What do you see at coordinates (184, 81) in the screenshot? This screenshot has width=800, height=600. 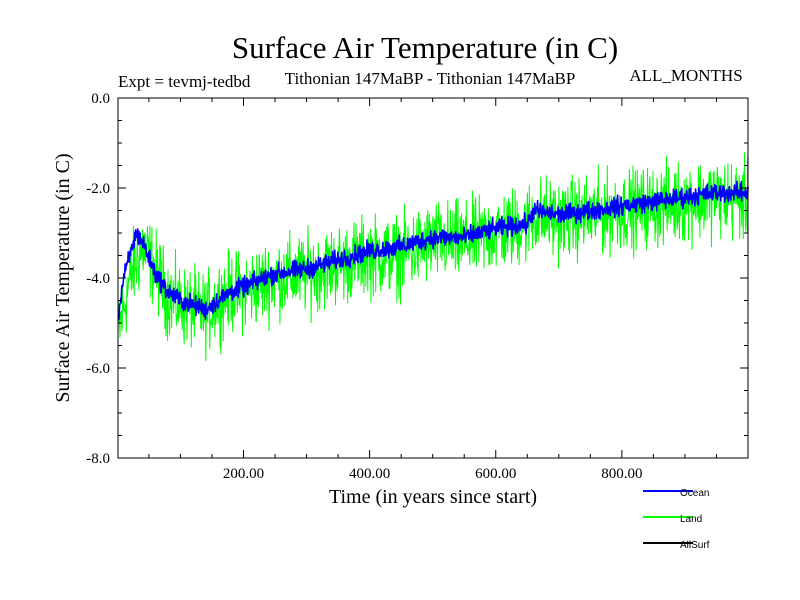 I see `chart-subtitle-left: Expt = tevmj-tedbd` at bounding box center [184, 81].